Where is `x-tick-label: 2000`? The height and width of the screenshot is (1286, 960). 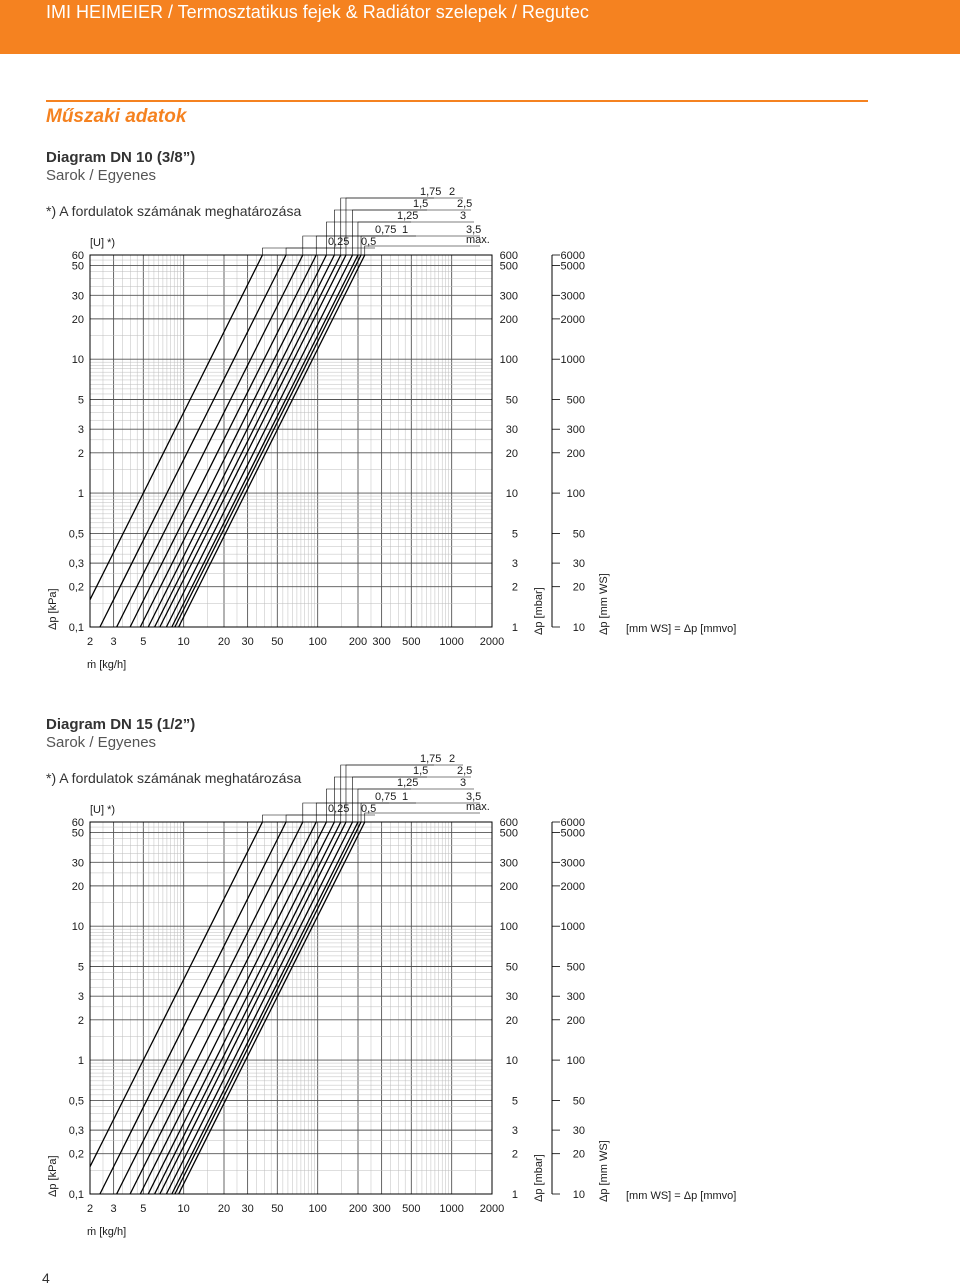 x-tick-label: 2000 is located at coordinates (492, 642).